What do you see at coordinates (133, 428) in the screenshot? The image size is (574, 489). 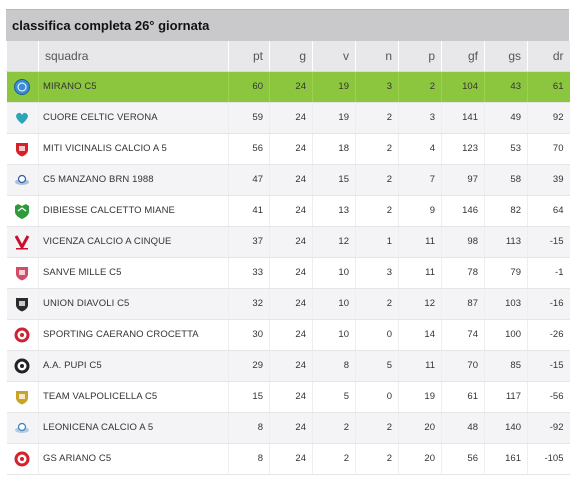 I see `team-name: LEONICENA CALCIO A 5` at bounding box center [133, 428].